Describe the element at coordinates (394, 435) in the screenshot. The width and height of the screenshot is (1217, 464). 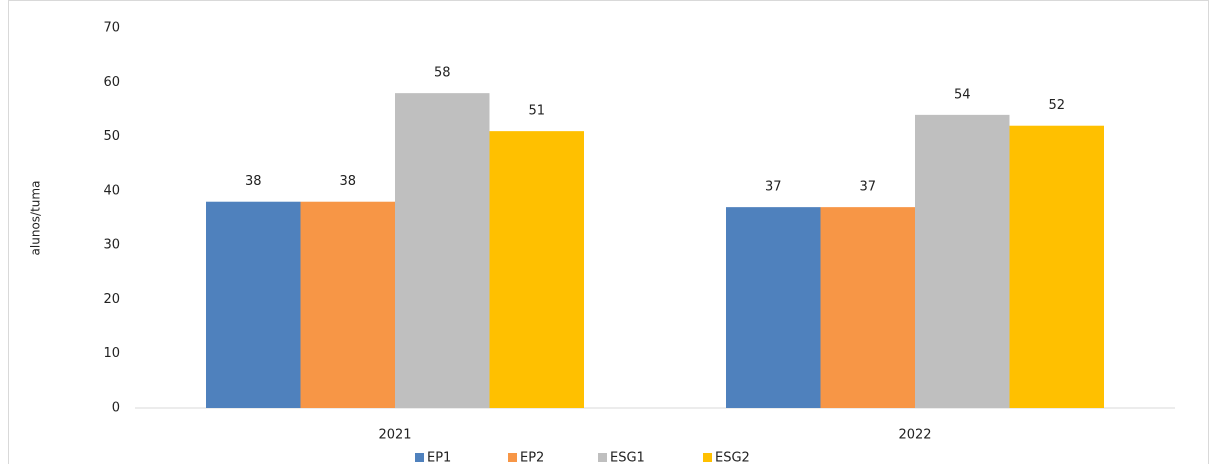
I see `x-tick-label: 2021` at that location.